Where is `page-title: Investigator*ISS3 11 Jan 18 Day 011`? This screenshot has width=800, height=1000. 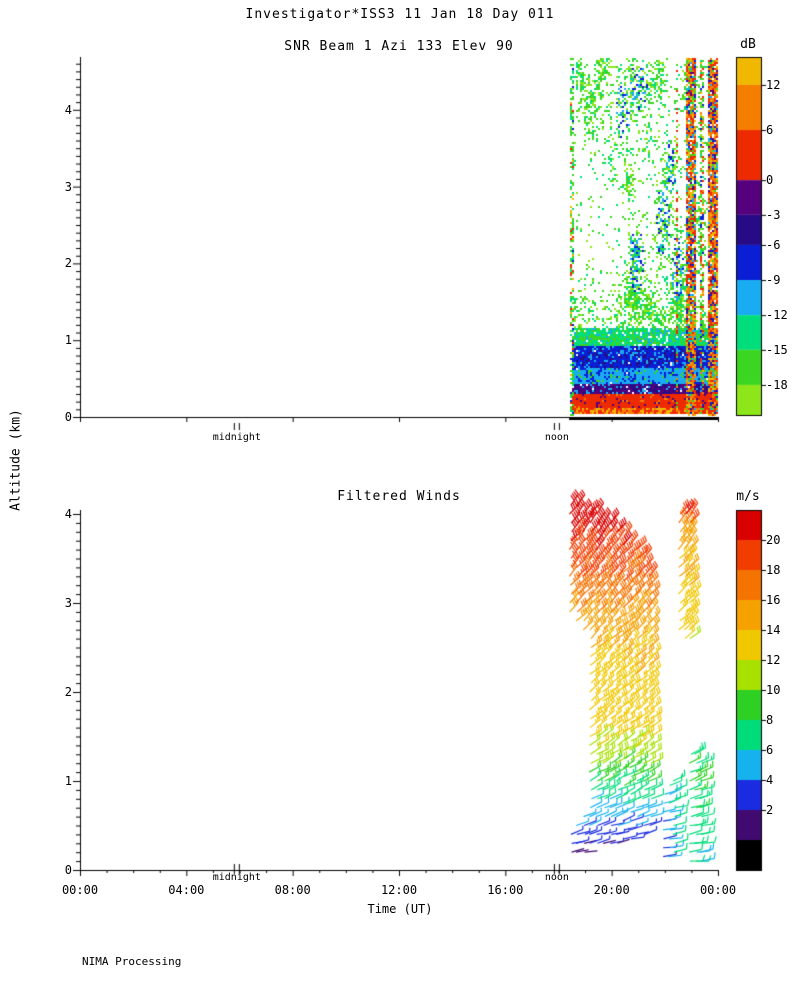
page-title: Investigator*ISS3 11 Jan 18 Day 011 is located at coordinates (400, 14).